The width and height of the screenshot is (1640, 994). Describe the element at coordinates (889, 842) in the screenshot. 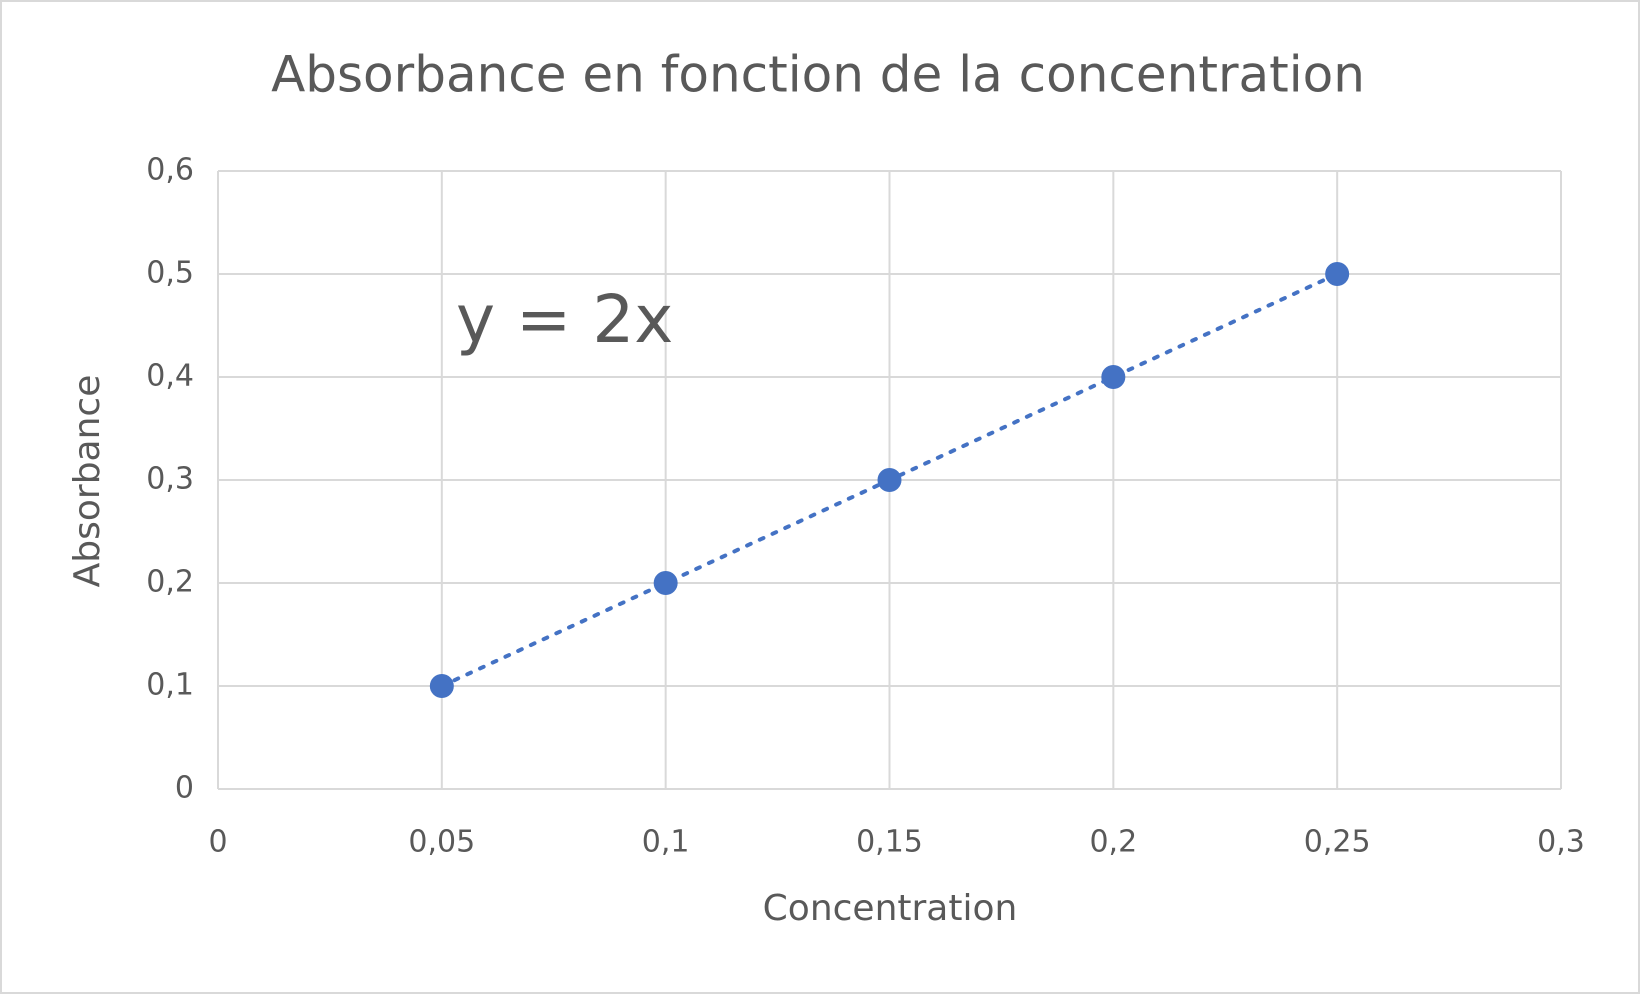

I see `x-tick-label: 0,15` at that location.